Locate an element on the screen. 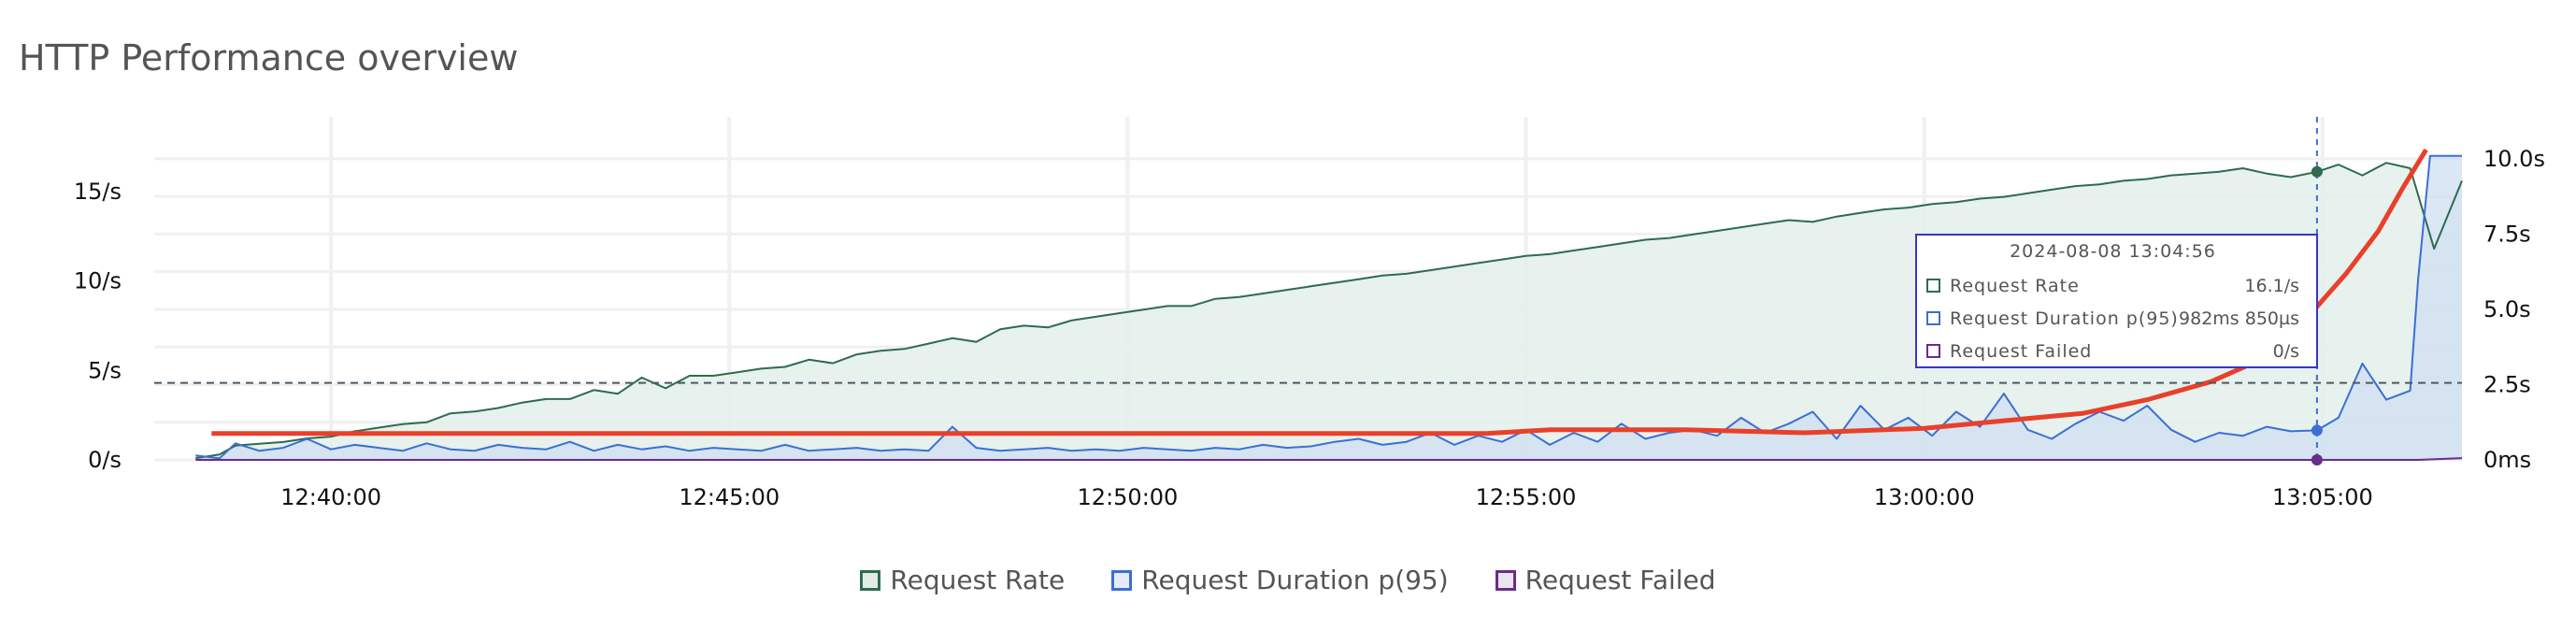 The width and height of the screenshot is (2576, 630). y-right-tick-label: 5.0s is located at coordinates (2507, 309).